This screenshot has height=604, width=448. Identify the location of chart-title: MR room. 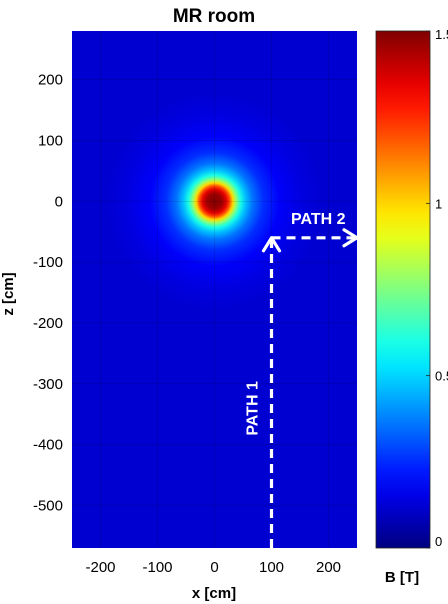
(214, 16).